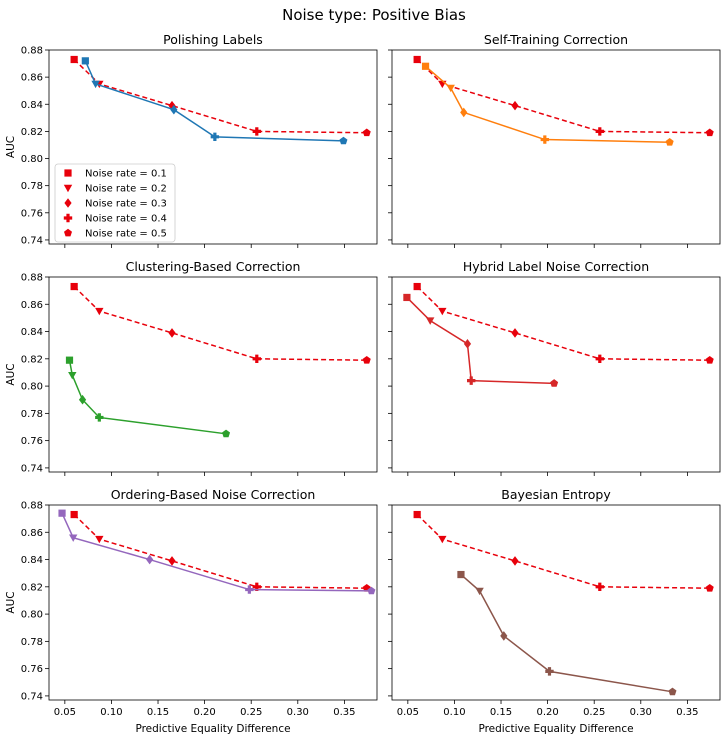 The height and width of the screenshot is (740, 727). I want to click on x-tick-label: 0.20, so click(547, 712).